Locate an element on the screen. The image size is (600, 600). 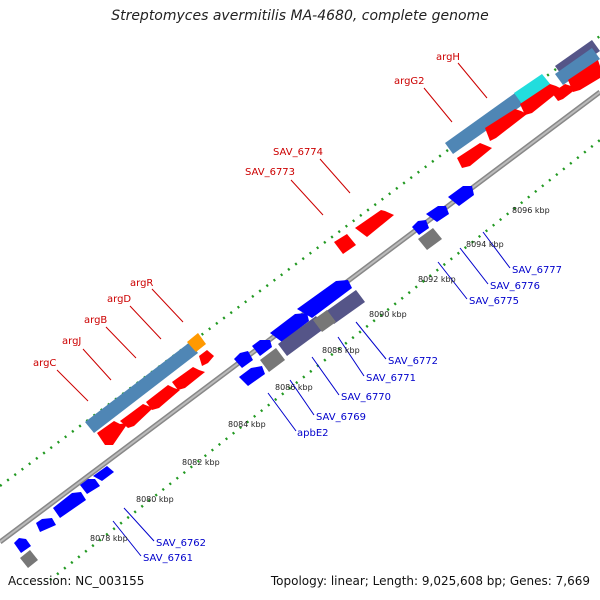
reverse-gene-label: SAV_6762 is located at coordinates (181, 543).